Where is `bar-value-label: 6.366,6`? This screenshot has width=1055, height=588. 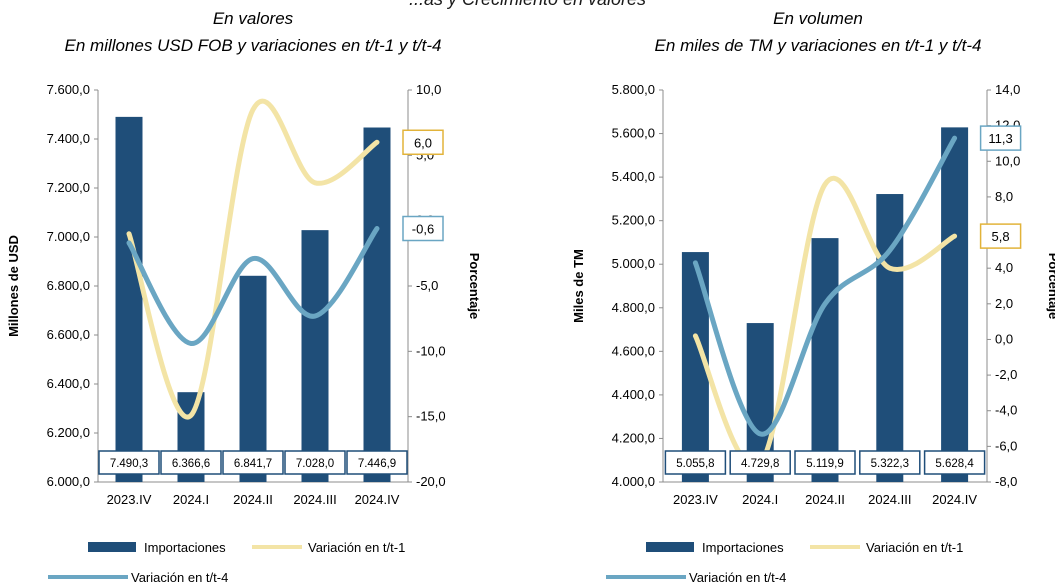 bar-value-label: 6.366,6 is located at coordinates (191, 464).